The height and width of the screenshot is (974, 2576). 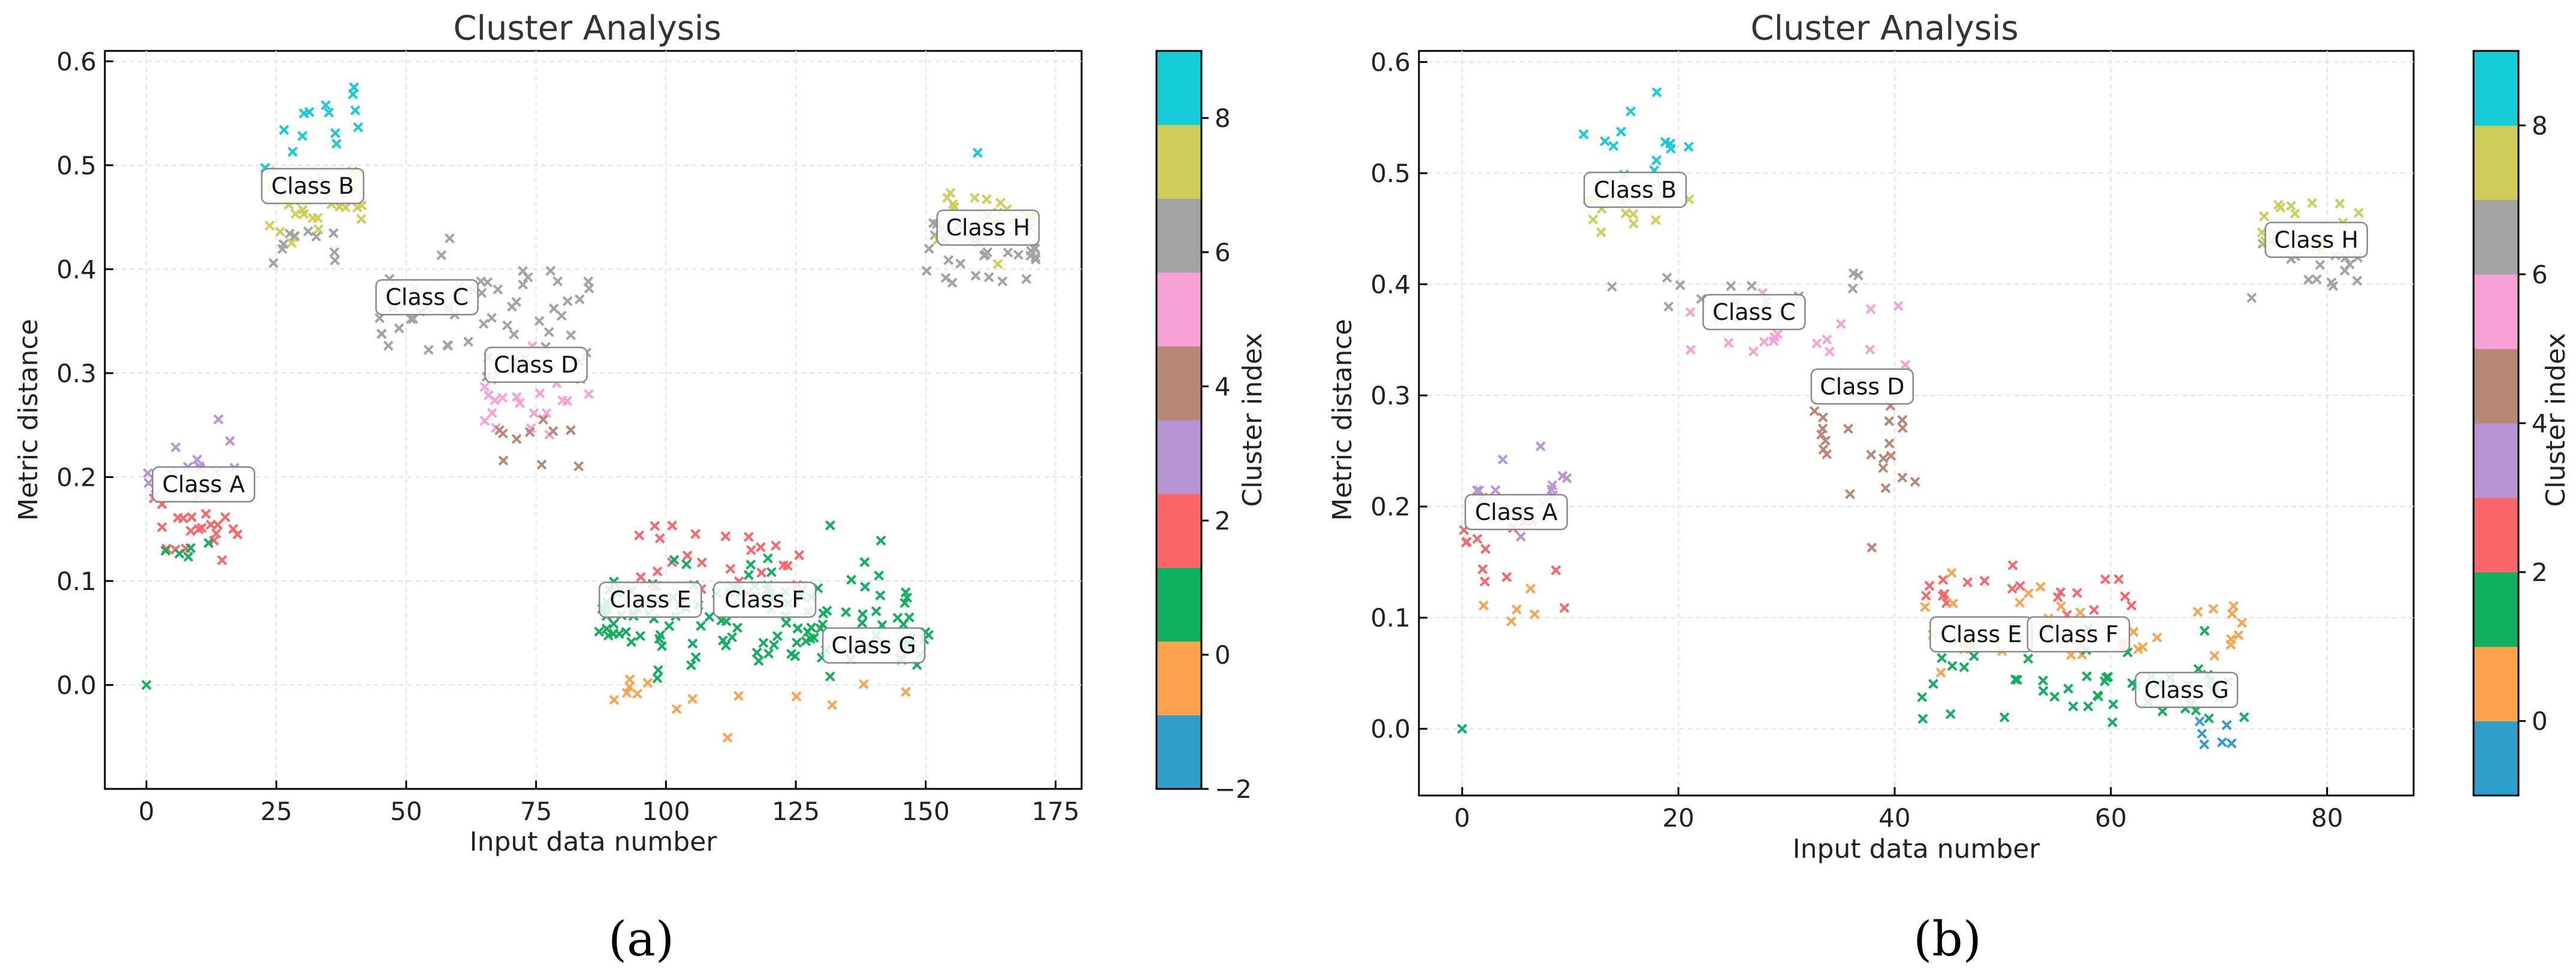 I want to click on x-tick-label: 175, so click(x=1056, y=811).